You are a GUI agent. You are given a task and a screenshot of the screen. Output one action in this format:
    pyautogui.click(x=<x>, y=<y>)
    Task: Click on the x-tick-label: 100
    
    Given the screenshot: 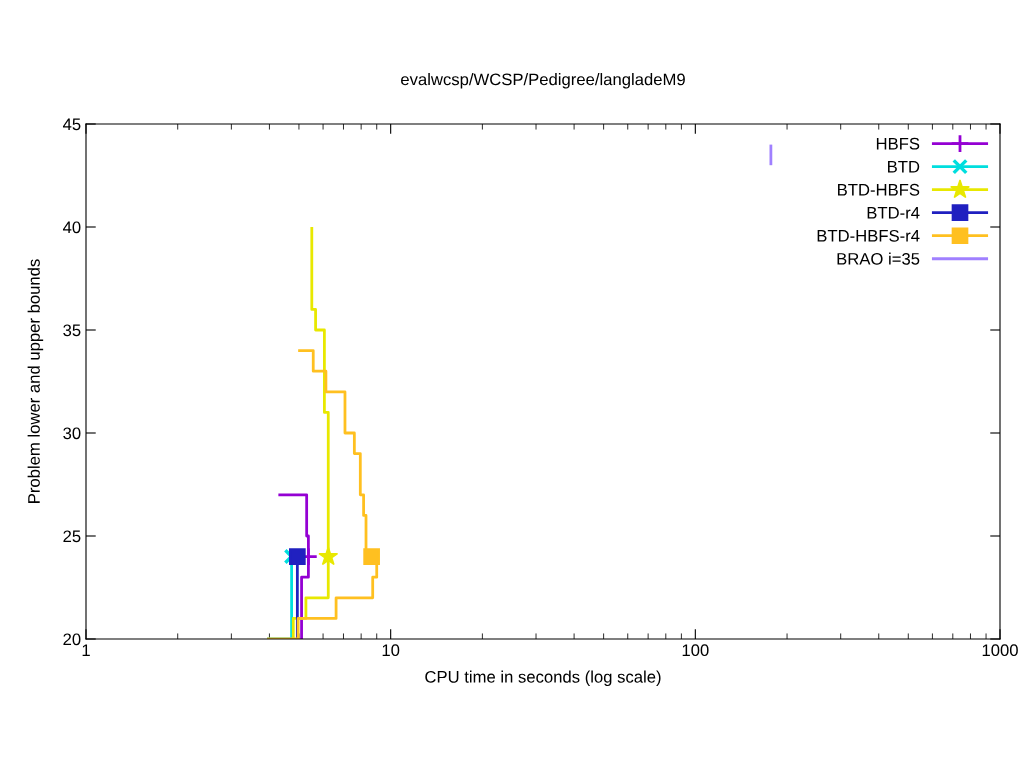 What is the action you would take?
    pyautogui.click(x=695, y=650)
    